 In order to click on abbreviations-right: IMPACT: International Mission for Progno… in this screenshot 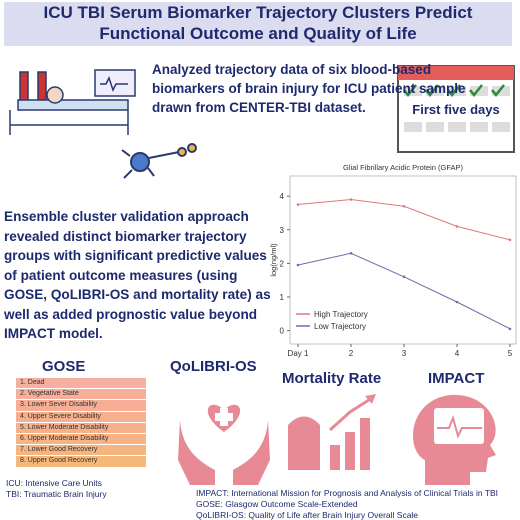, I will do `click(347, 504)`.